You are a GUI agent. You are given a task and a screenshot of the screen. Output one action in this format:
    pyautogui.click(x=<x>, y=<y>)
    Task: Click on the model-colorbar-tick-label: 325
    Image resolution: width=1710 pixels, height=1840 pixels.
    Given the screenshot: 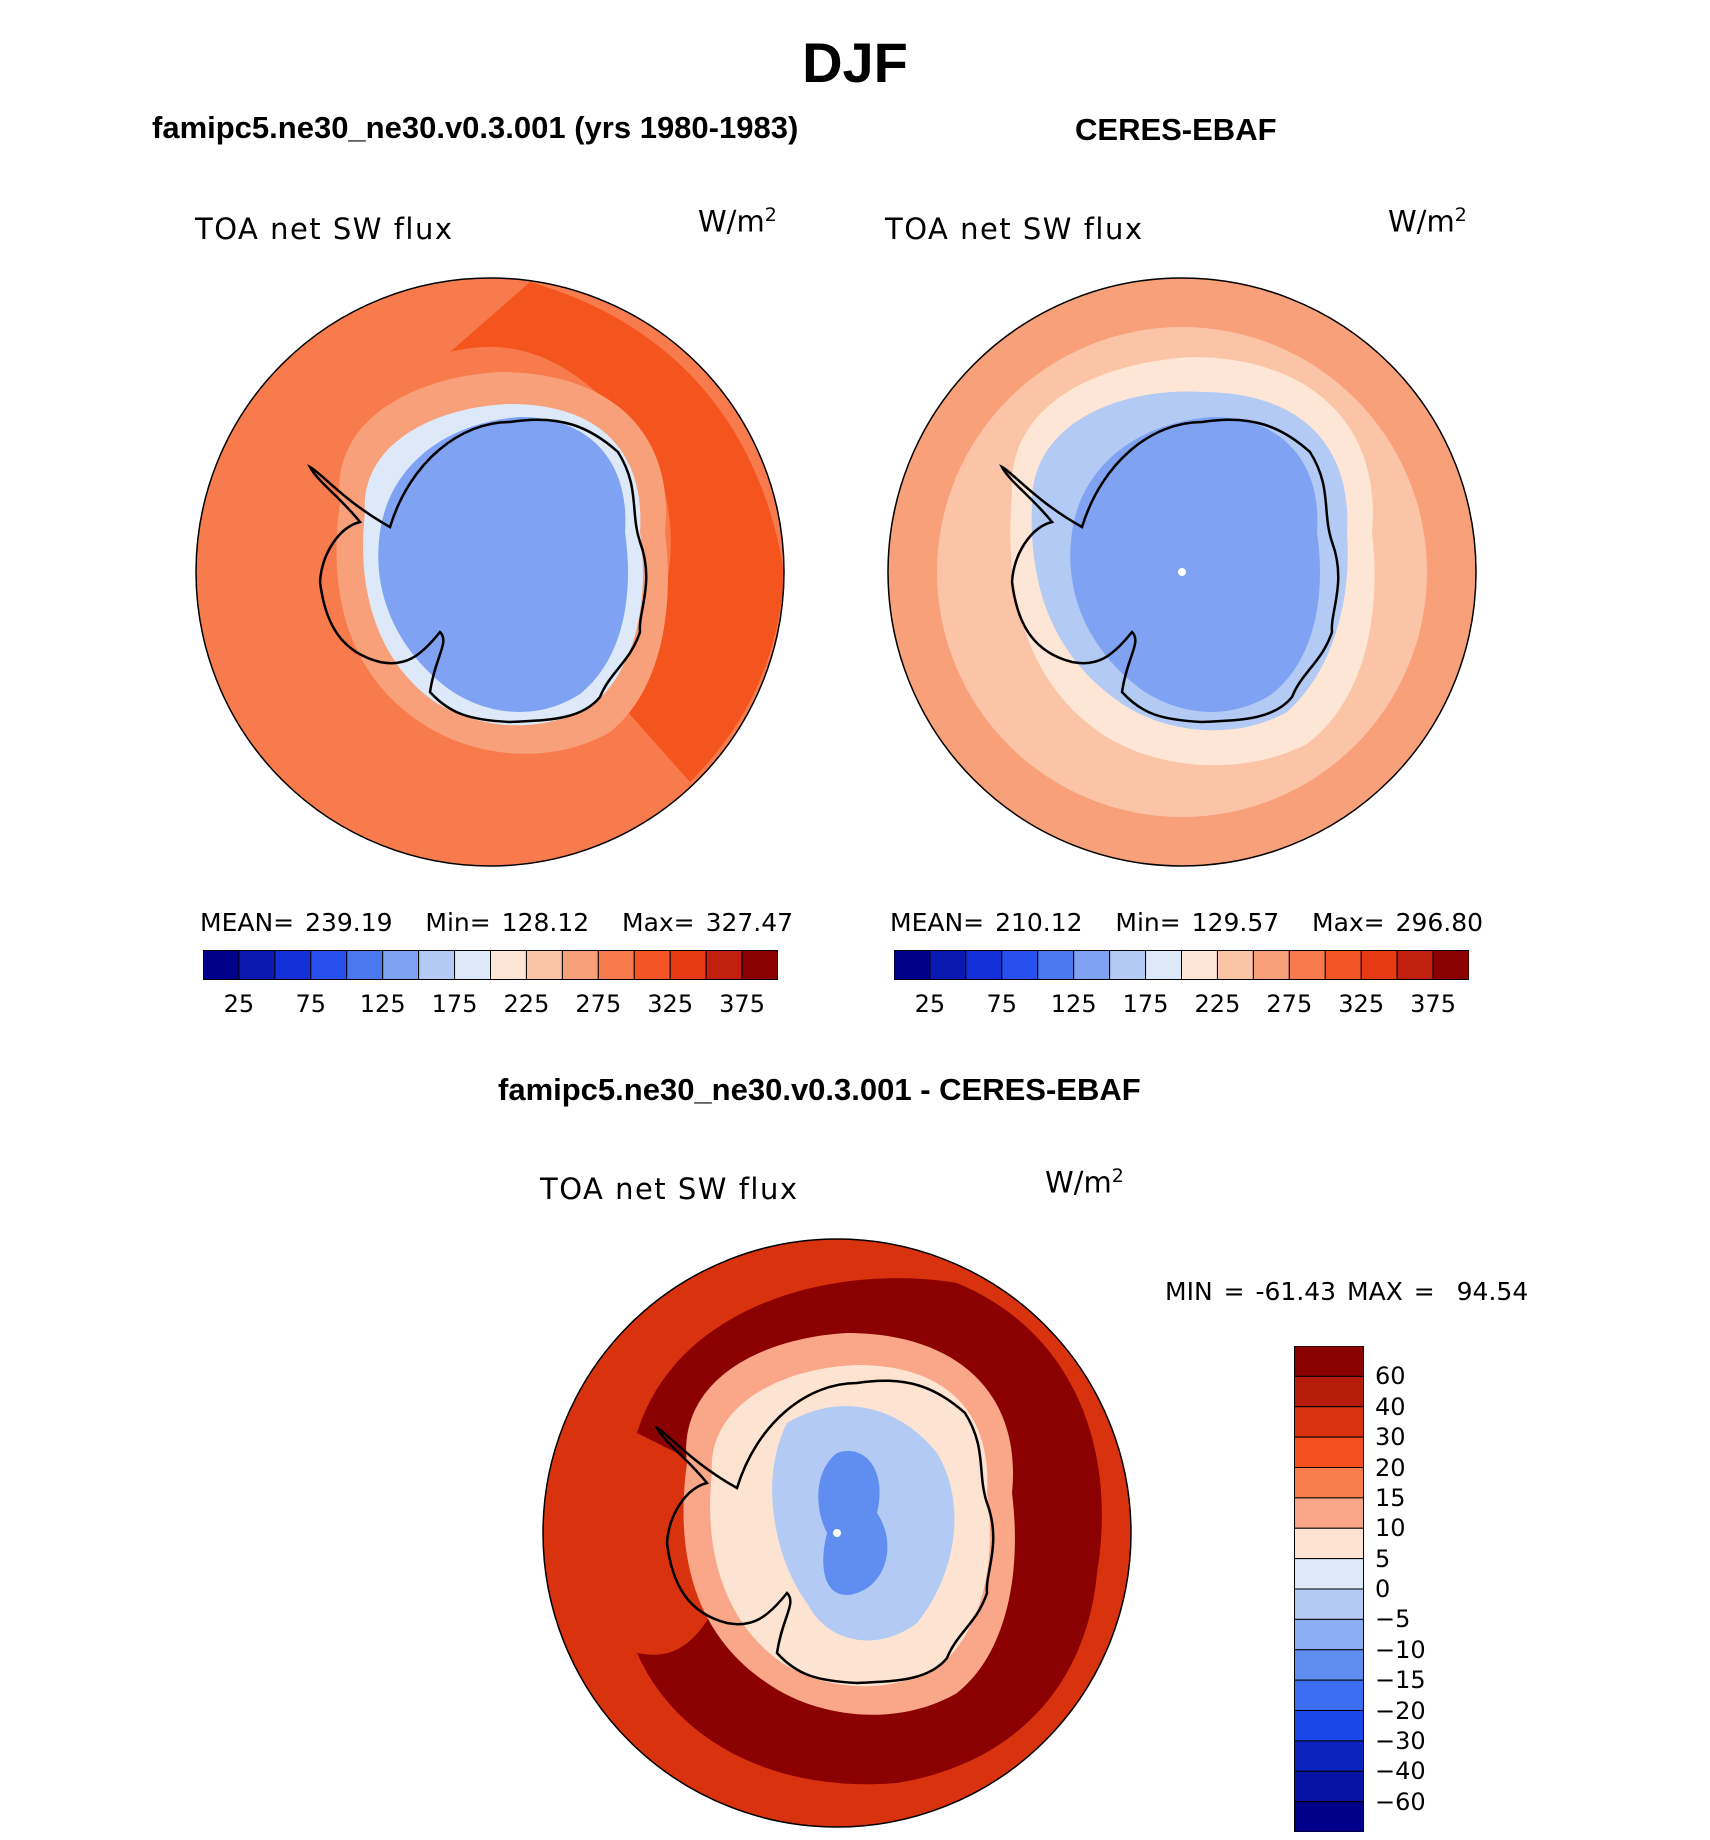 What is the action you would take?
    pyautogui.click(x=670, y=1004)
    